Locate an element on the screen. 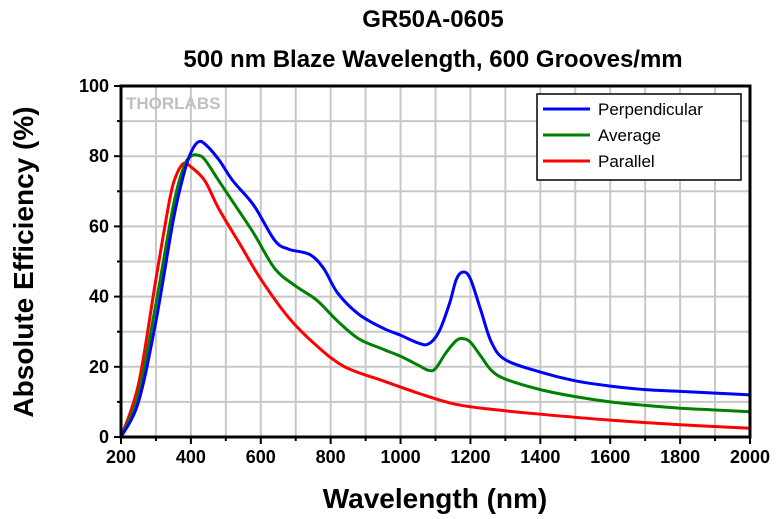 This screenshot has height=519, width=780. x-tick-label: 600 is located at coordinates (261, 457).